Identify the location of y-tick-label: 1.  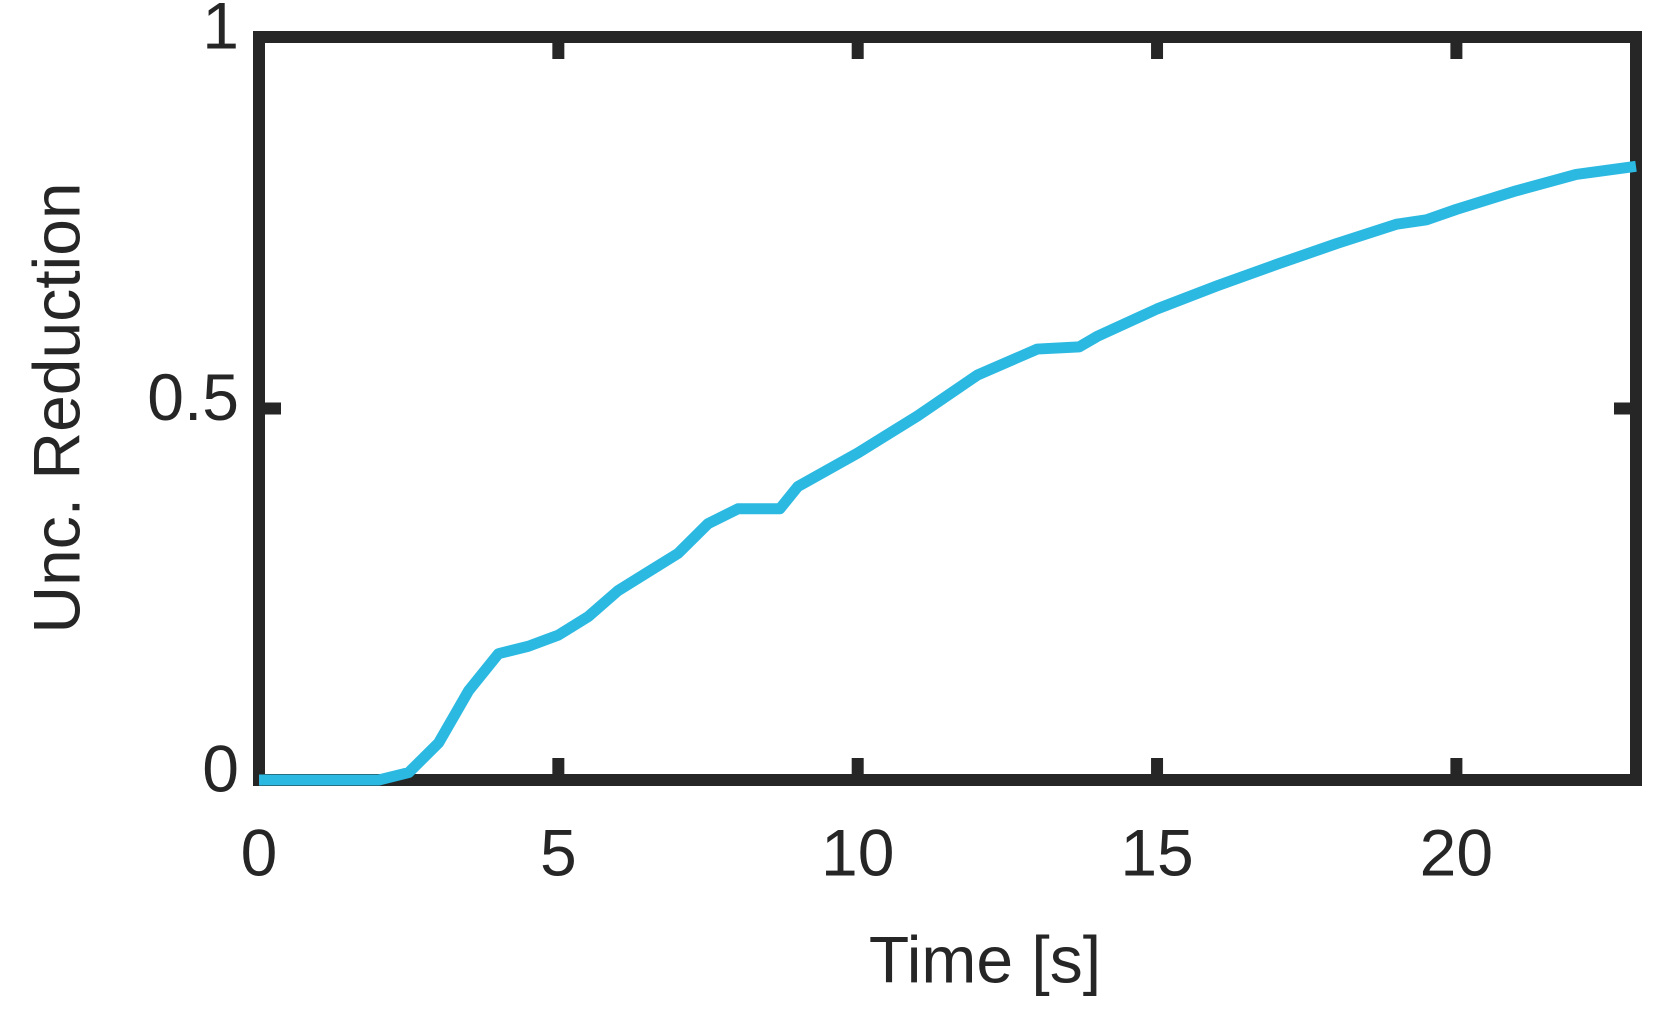
(220, 31).